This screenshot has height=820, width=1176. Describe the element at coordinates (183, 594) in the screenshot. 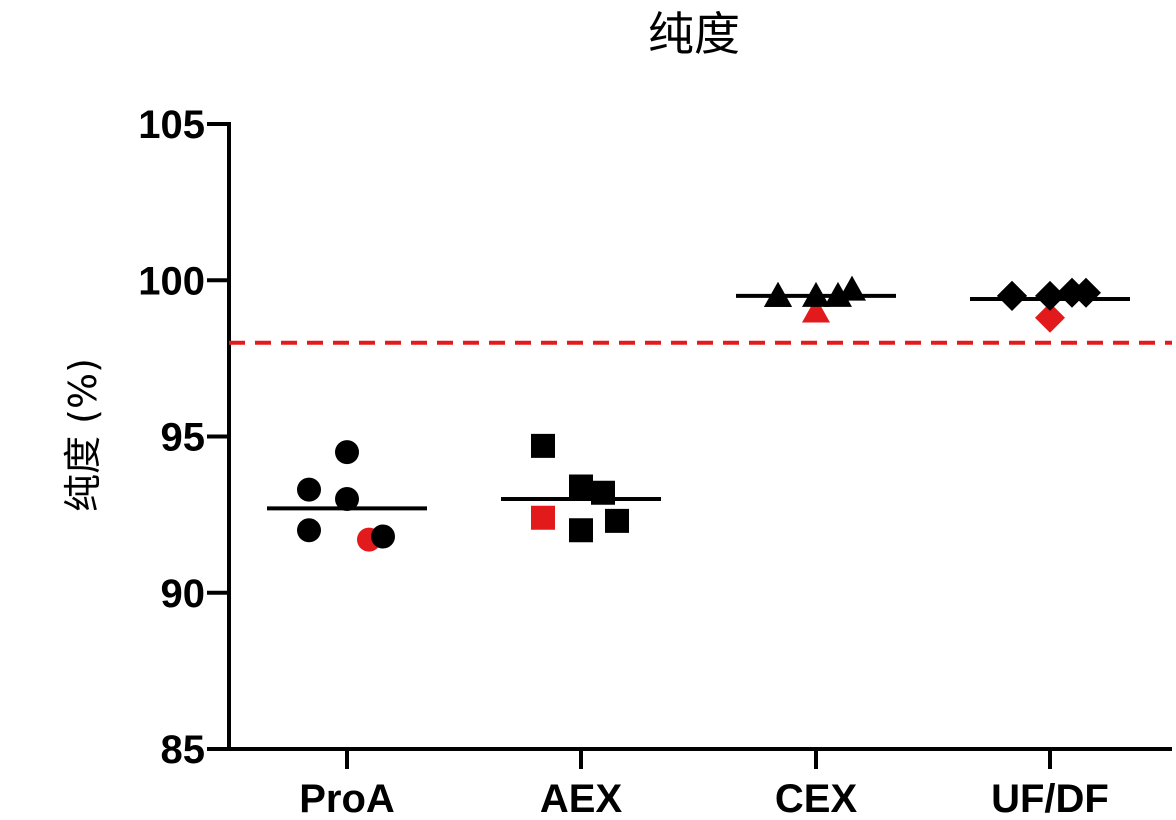

I see `y-tick-label: 90` at that location.